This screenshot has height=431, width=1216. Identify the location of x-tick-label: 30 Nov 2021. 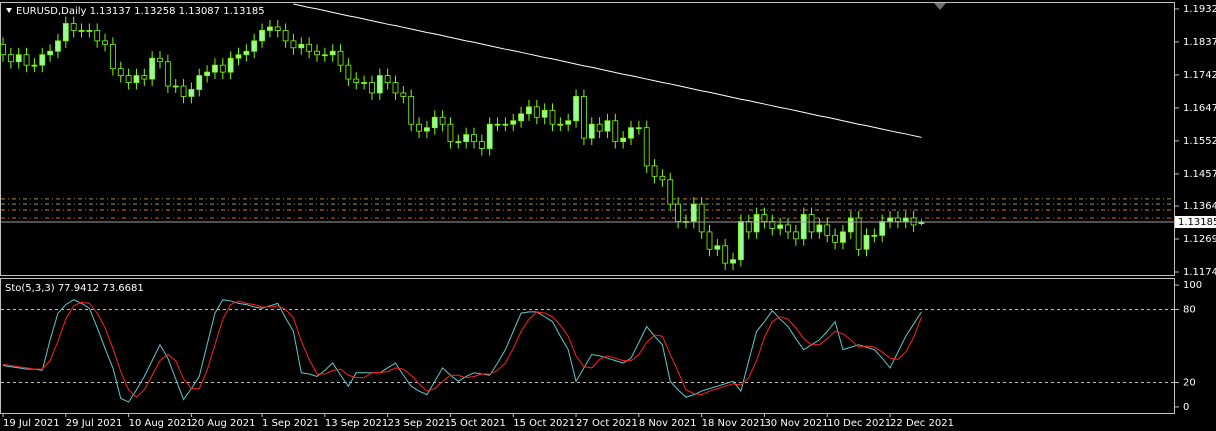
(796, 423).